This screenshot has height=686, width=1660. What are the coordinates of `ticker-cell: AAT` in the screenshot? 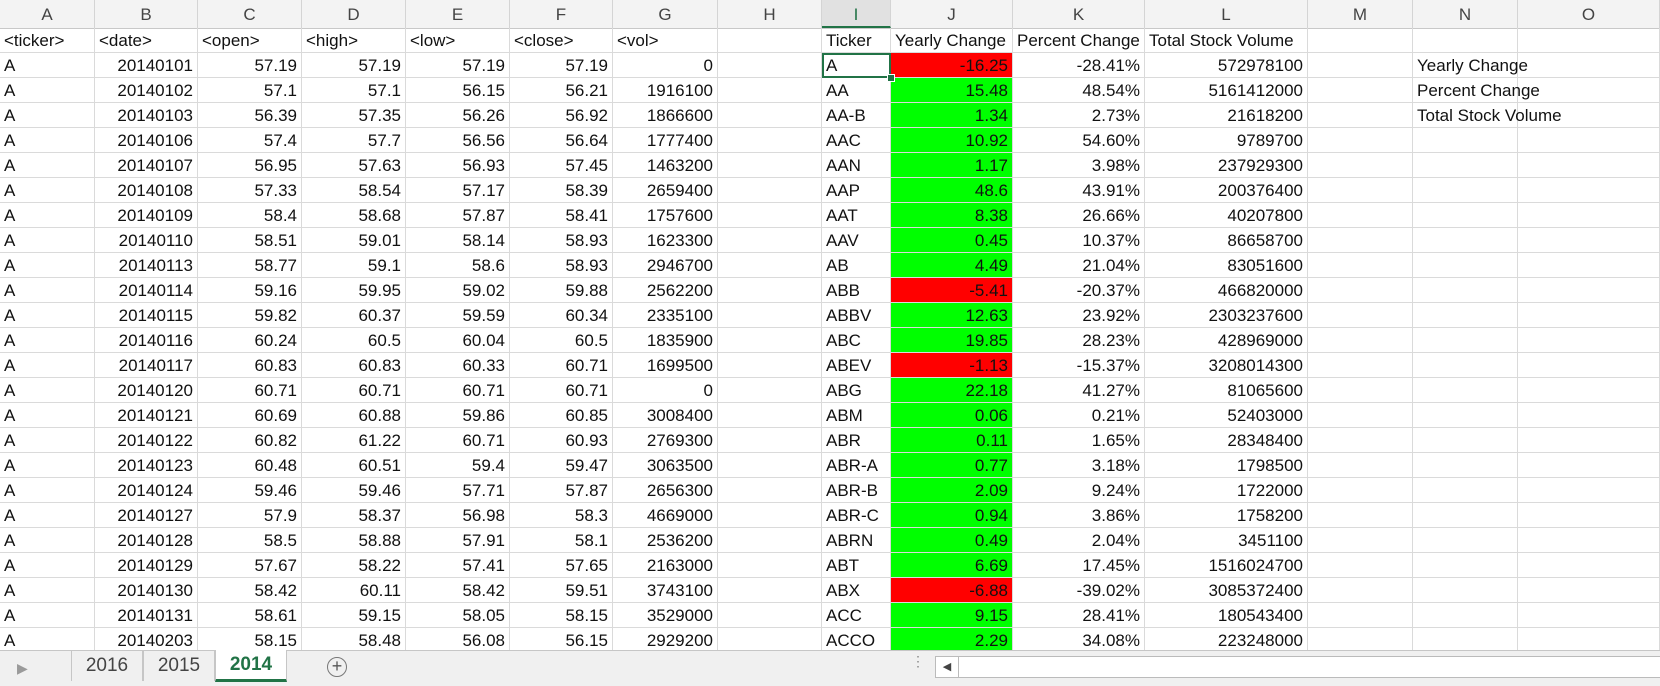 It's located at (856, 215).